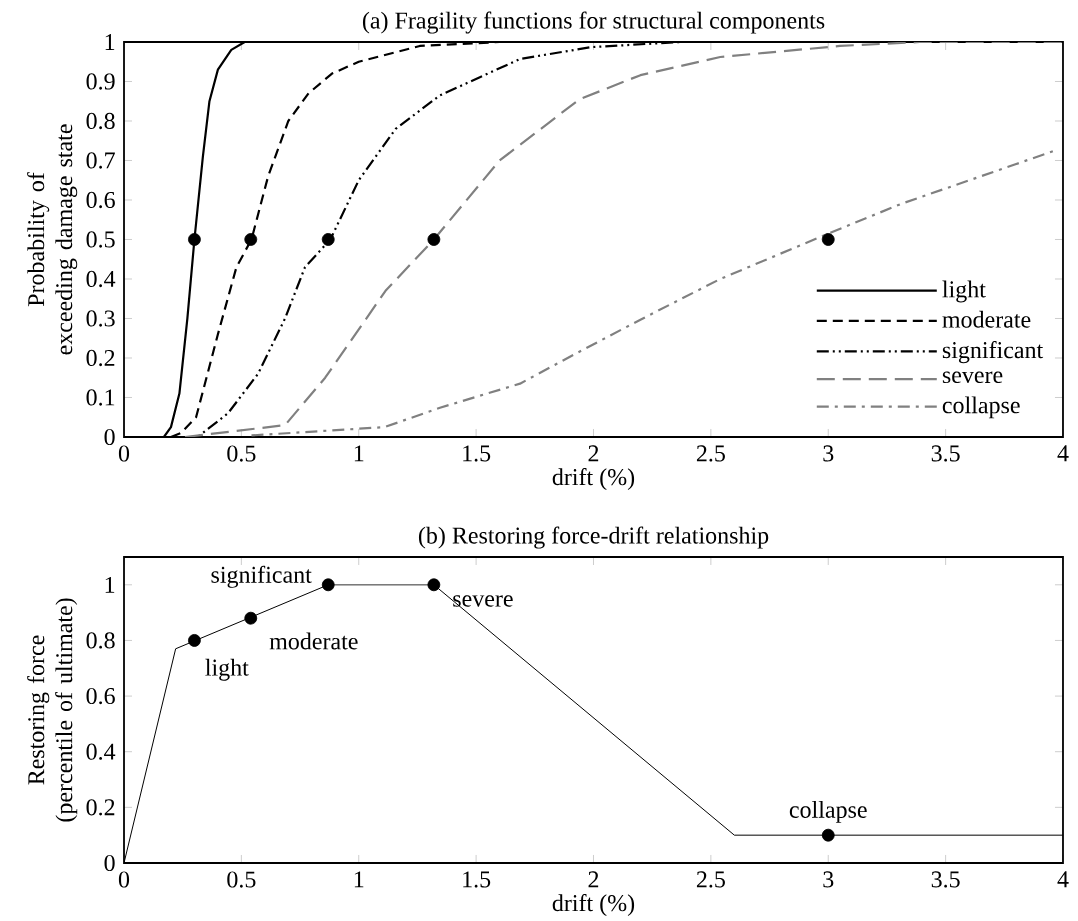 This screenshot has height=921, width=1078. Describe the element at coordinates (593, 22) in the screenshot. I see `chart-title: (a) Fragility functions for structural components` at that location.